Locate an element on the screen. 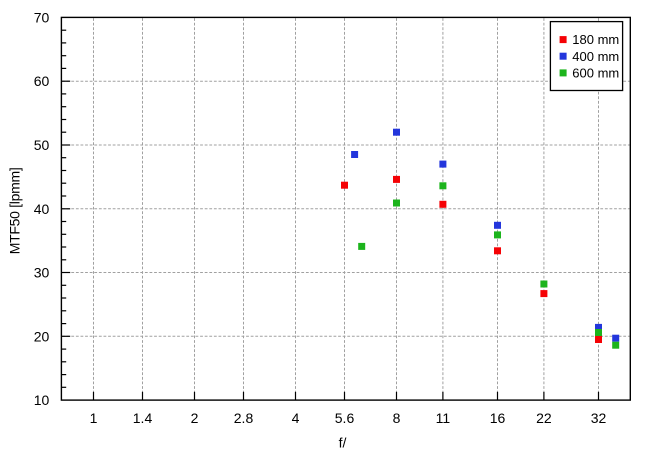  svg-text: 11 is located at coordinates (443, 418).